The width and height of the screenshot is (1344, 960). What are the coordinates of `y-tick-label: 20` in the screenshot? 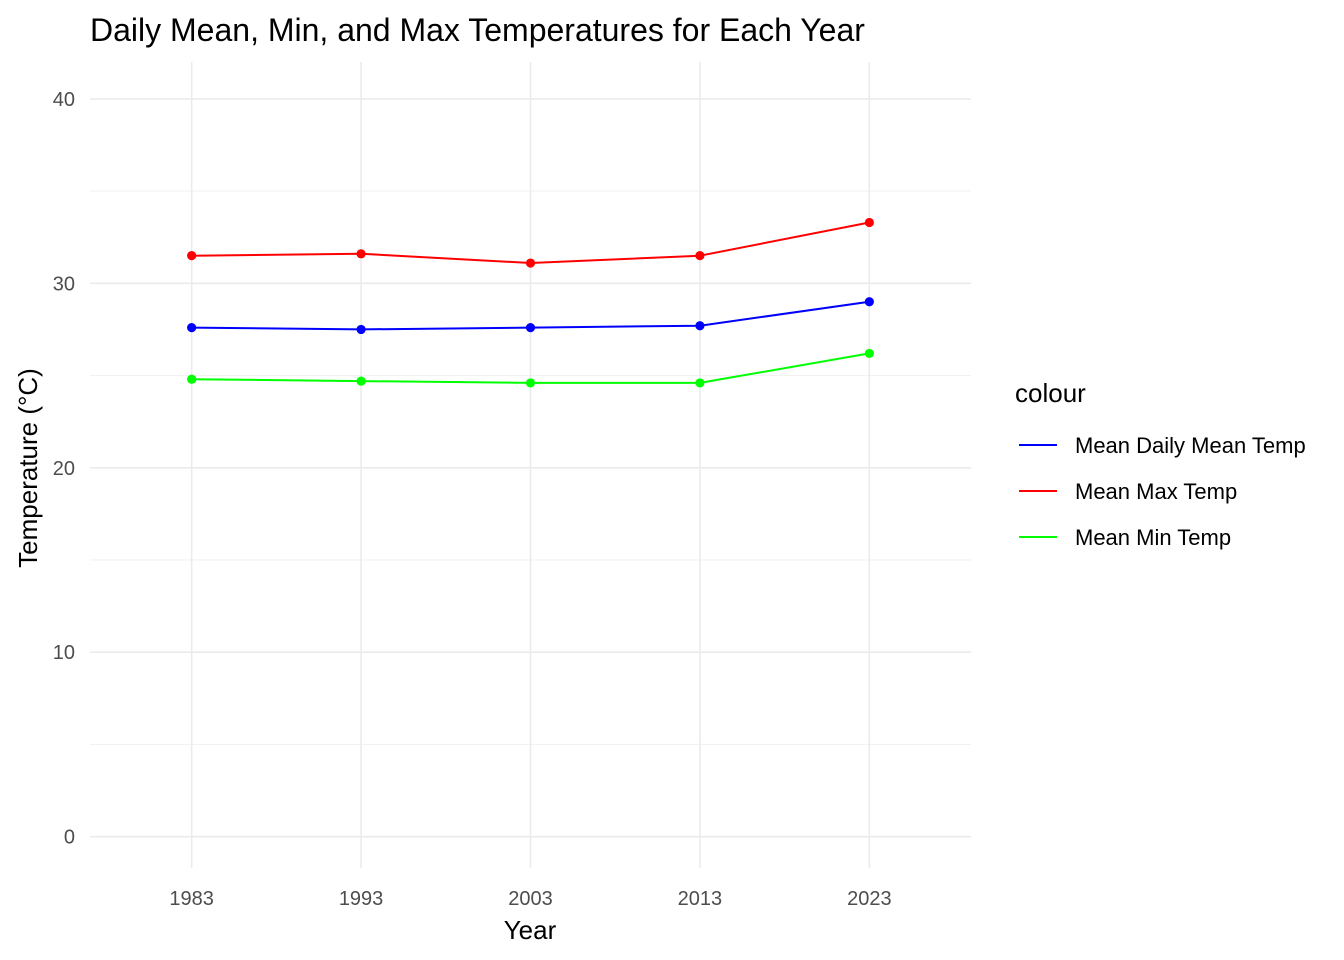 It's located at (64, 469).